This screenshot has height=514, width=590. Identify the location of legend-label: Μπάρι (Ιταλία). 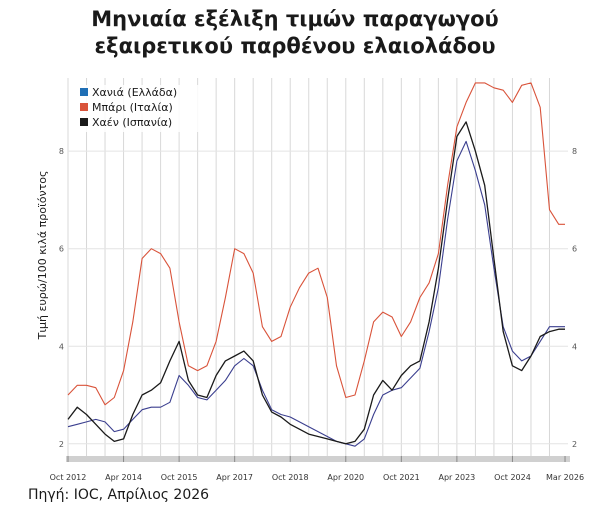
(132, 107).